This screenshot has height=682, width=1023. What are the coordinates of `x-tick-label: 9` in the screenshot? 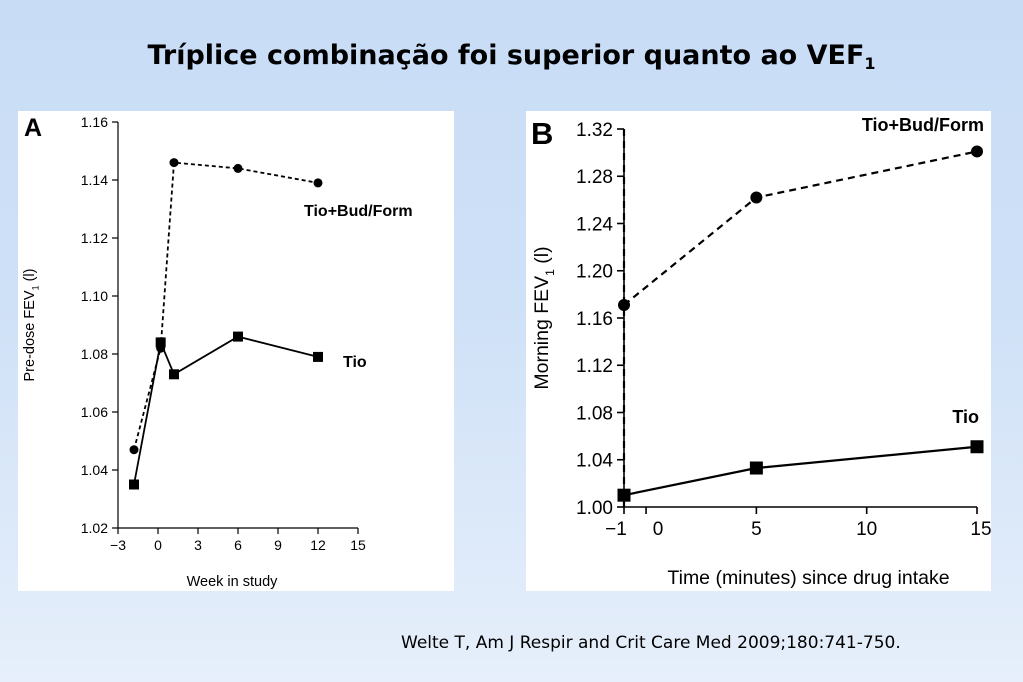 It's located at (278, 545).